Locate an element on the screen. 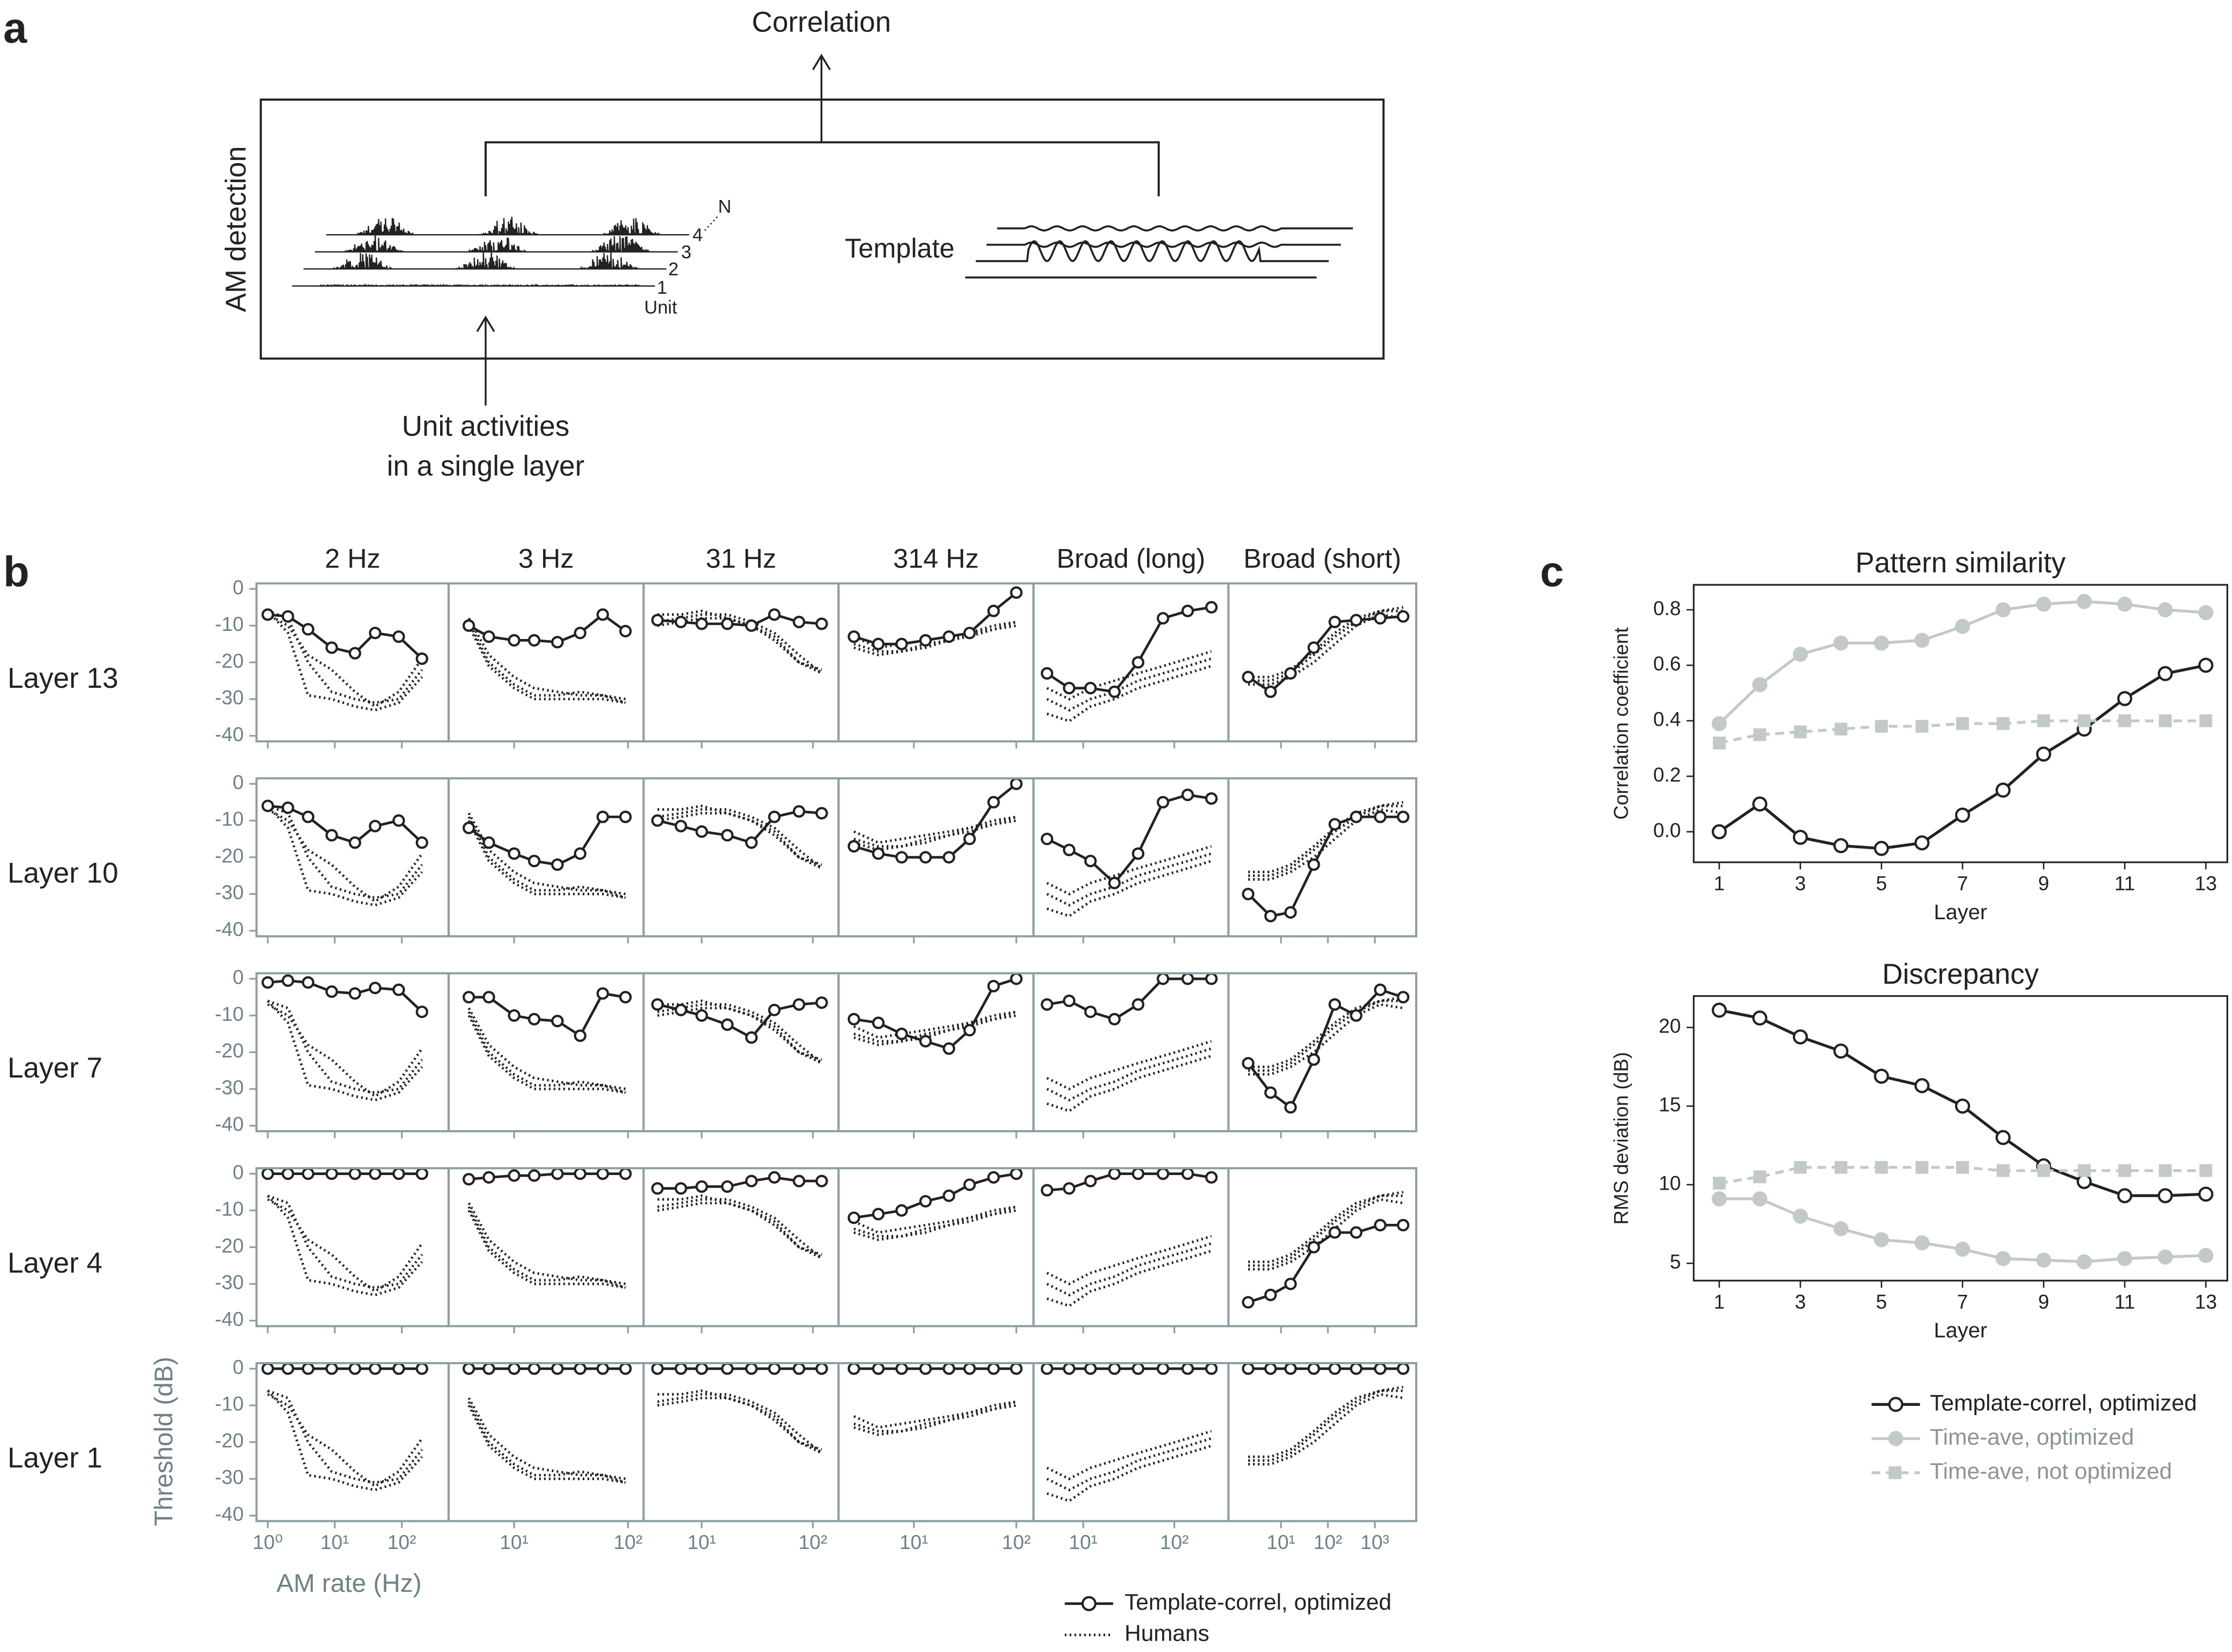 This screenshot has height=1652, width=2232. facet: 10¹ 10² is located at coordinates (1131, 1457).